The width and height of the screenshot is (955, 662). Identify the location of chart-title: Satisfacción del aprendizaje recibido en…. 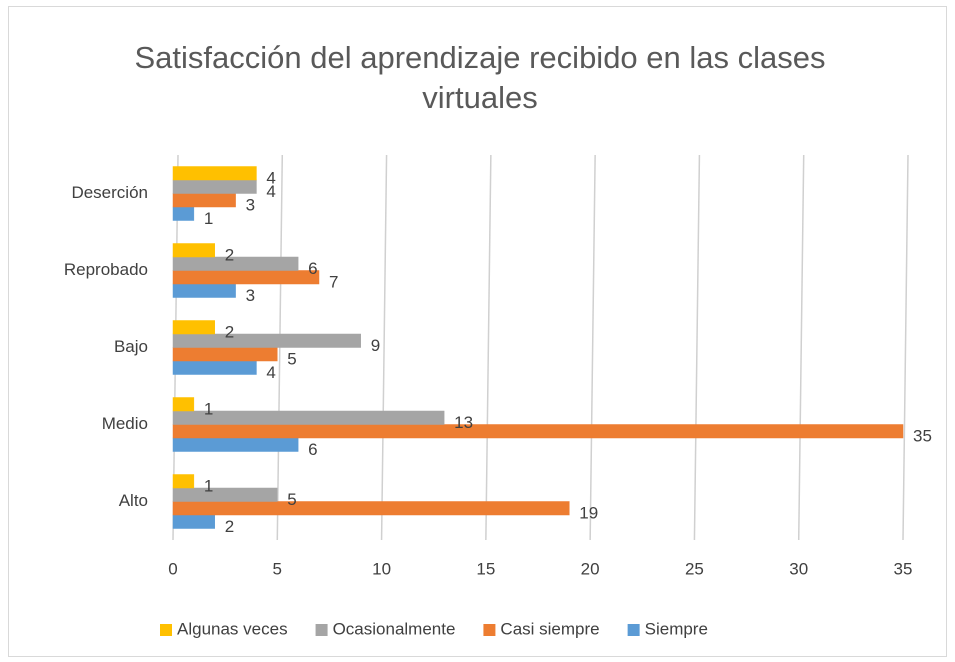
(480, 77).